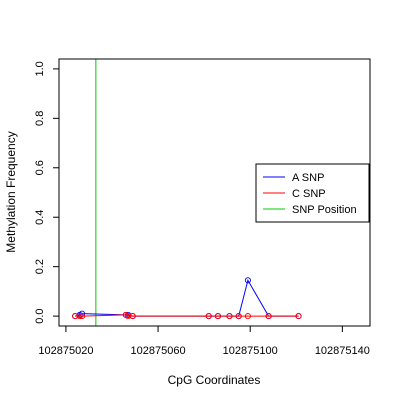 The width and height of the screenshot is (400, 400). What do you see at coordinates (308, 178) in the screenshot?
I see `legend-label-a-snp: A SNP` at bounding box center [308, 178].